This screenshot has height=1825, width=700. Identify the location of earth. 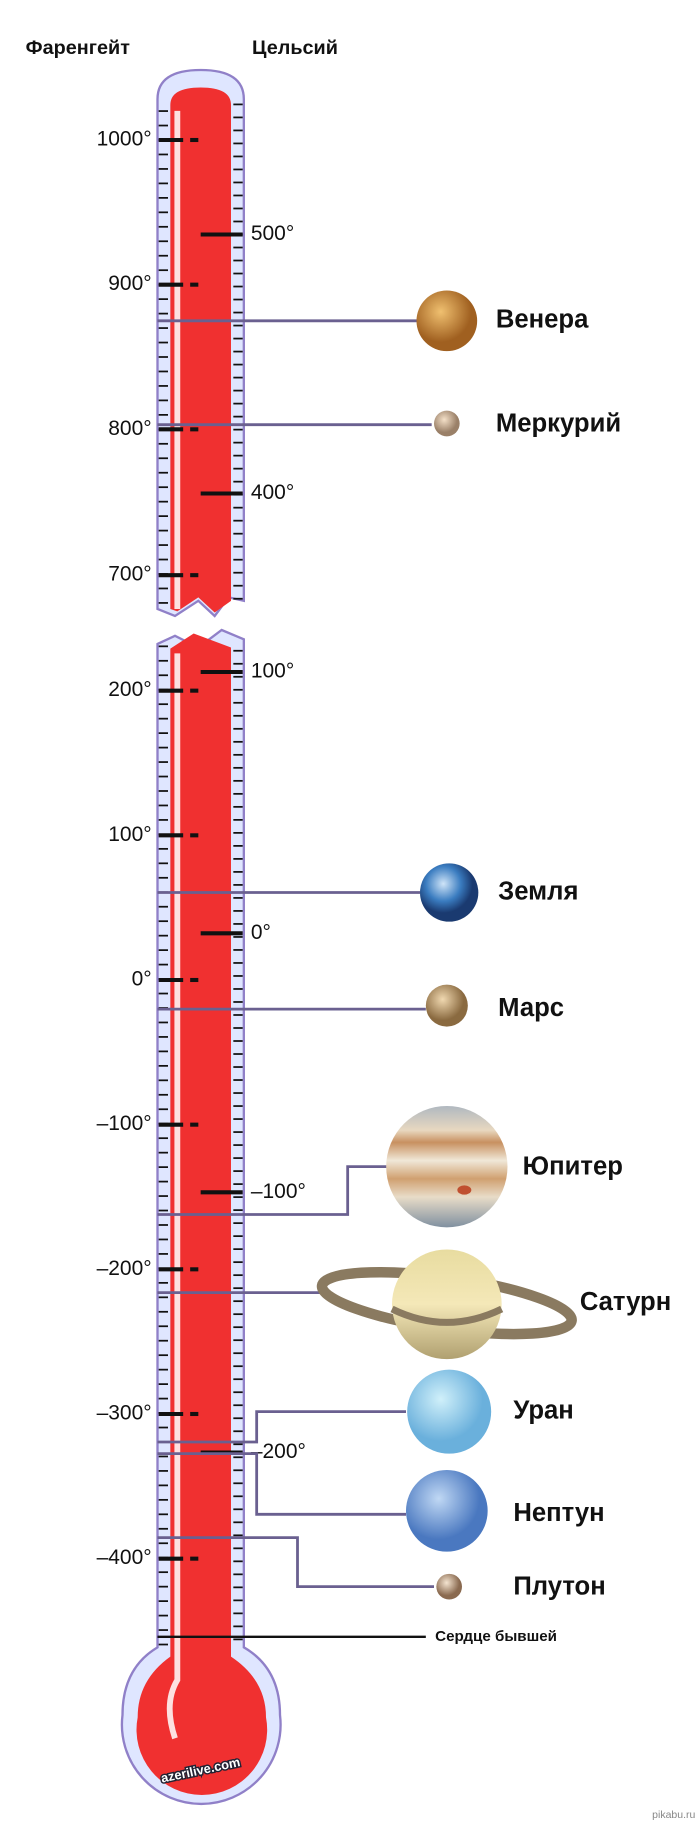
(449, 892).